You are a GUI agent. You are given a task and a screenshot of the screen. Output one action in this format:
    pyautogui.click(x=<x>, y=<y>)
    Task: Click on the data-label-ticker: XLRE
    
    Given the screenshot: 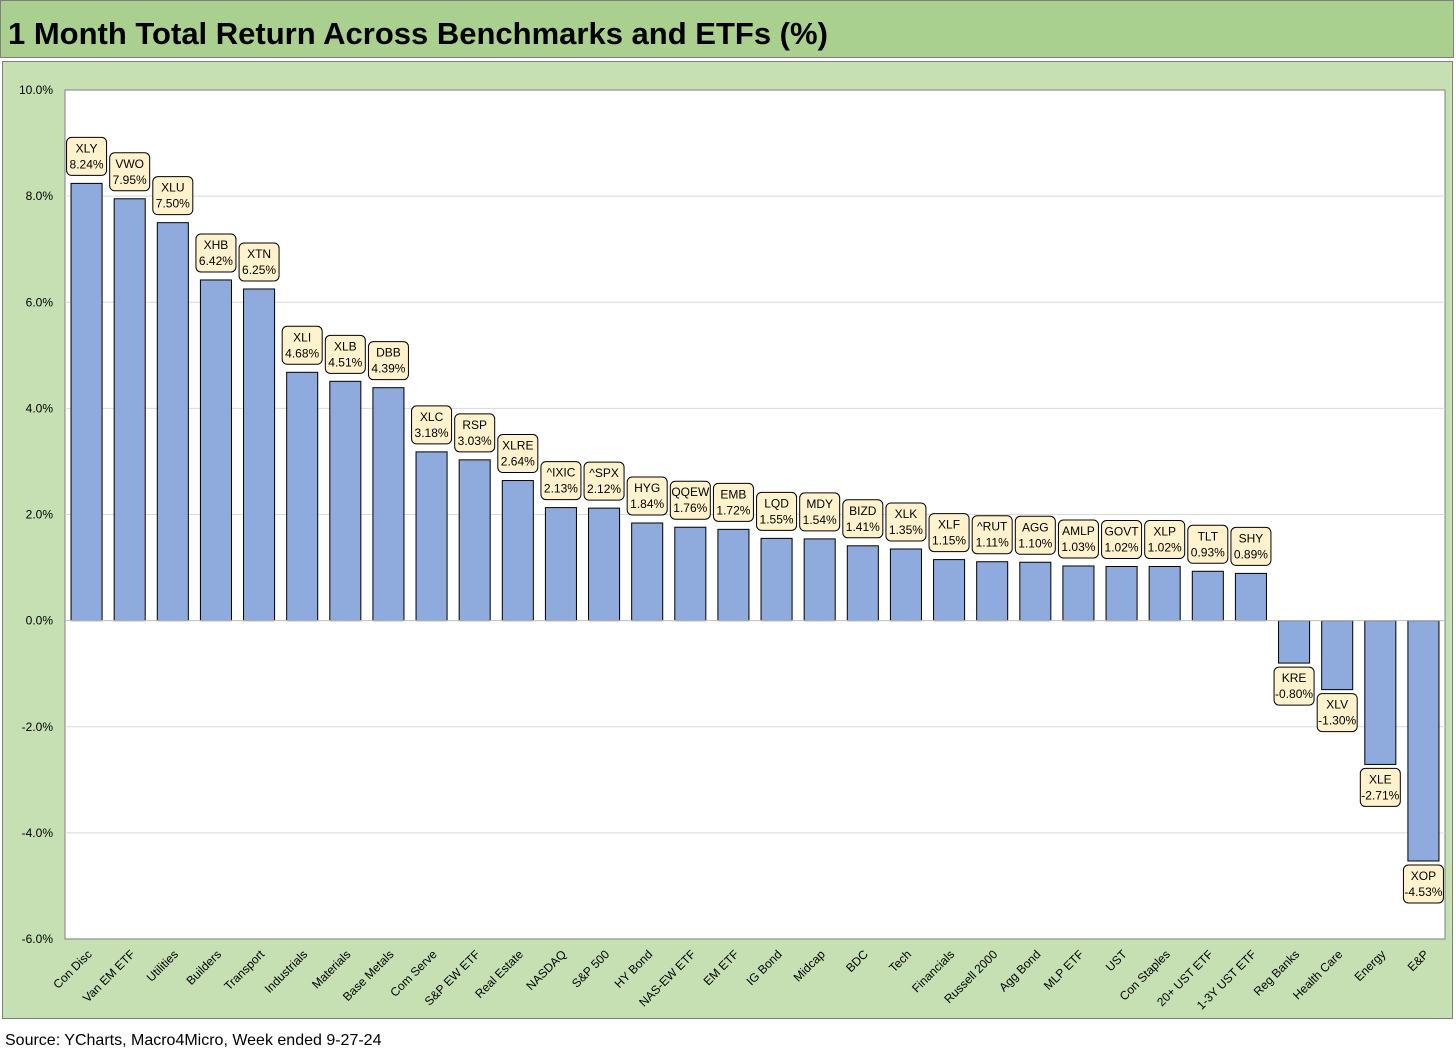 What is the action you would take?
    pyautogui.click(x=517, y=446)
    